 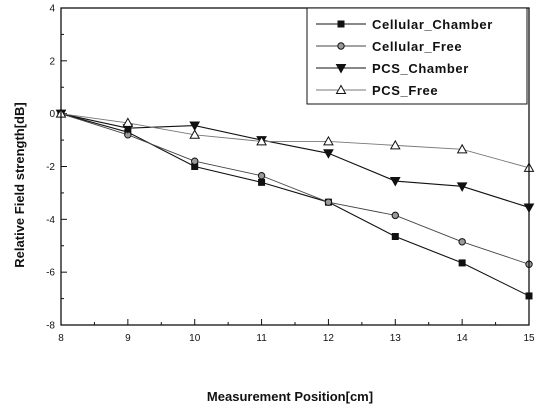 I want to click on x-tick-label: 8, so click(x=61, y=338).